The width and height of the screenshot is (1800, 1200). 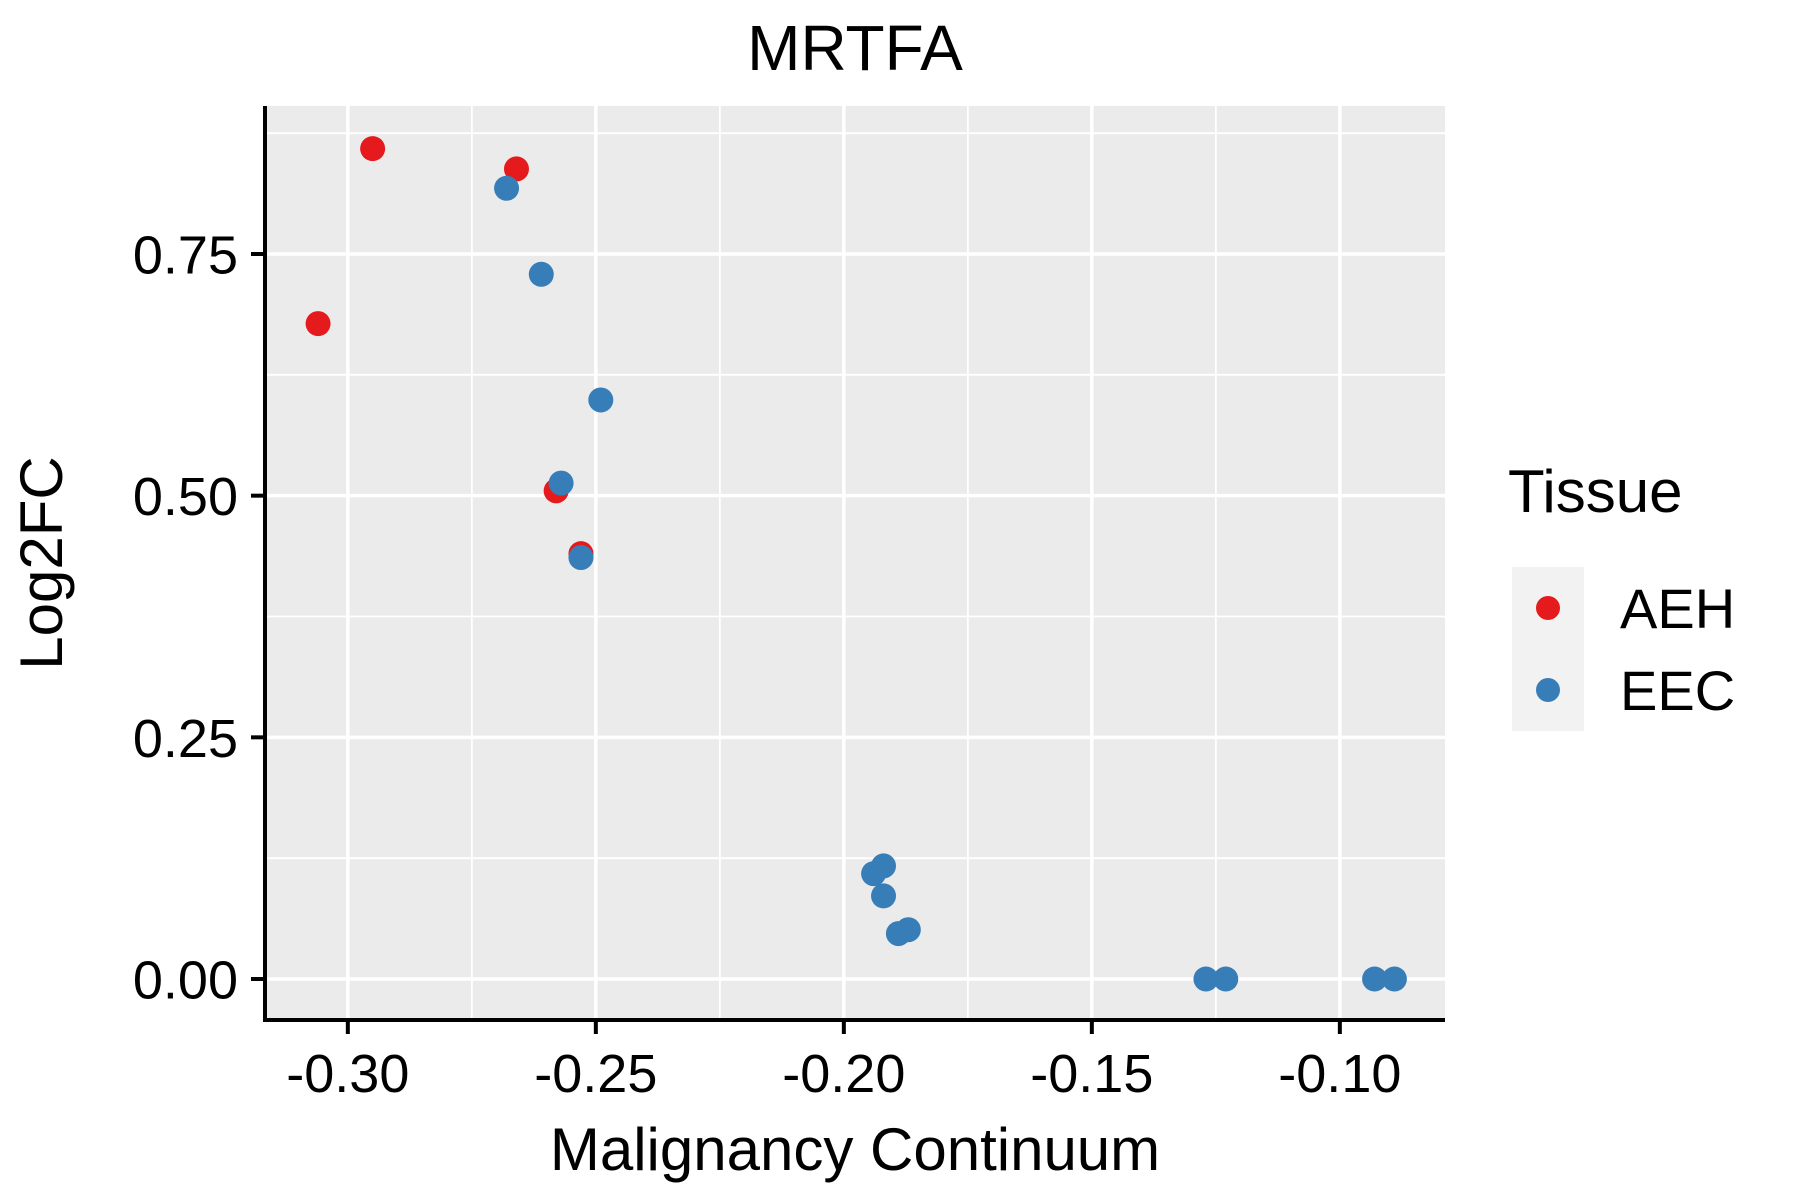 What do you see at coordinates (185, 255) in the screenshot?
I see `y-tick-label: 0.75` at bounding box center [185, 255].